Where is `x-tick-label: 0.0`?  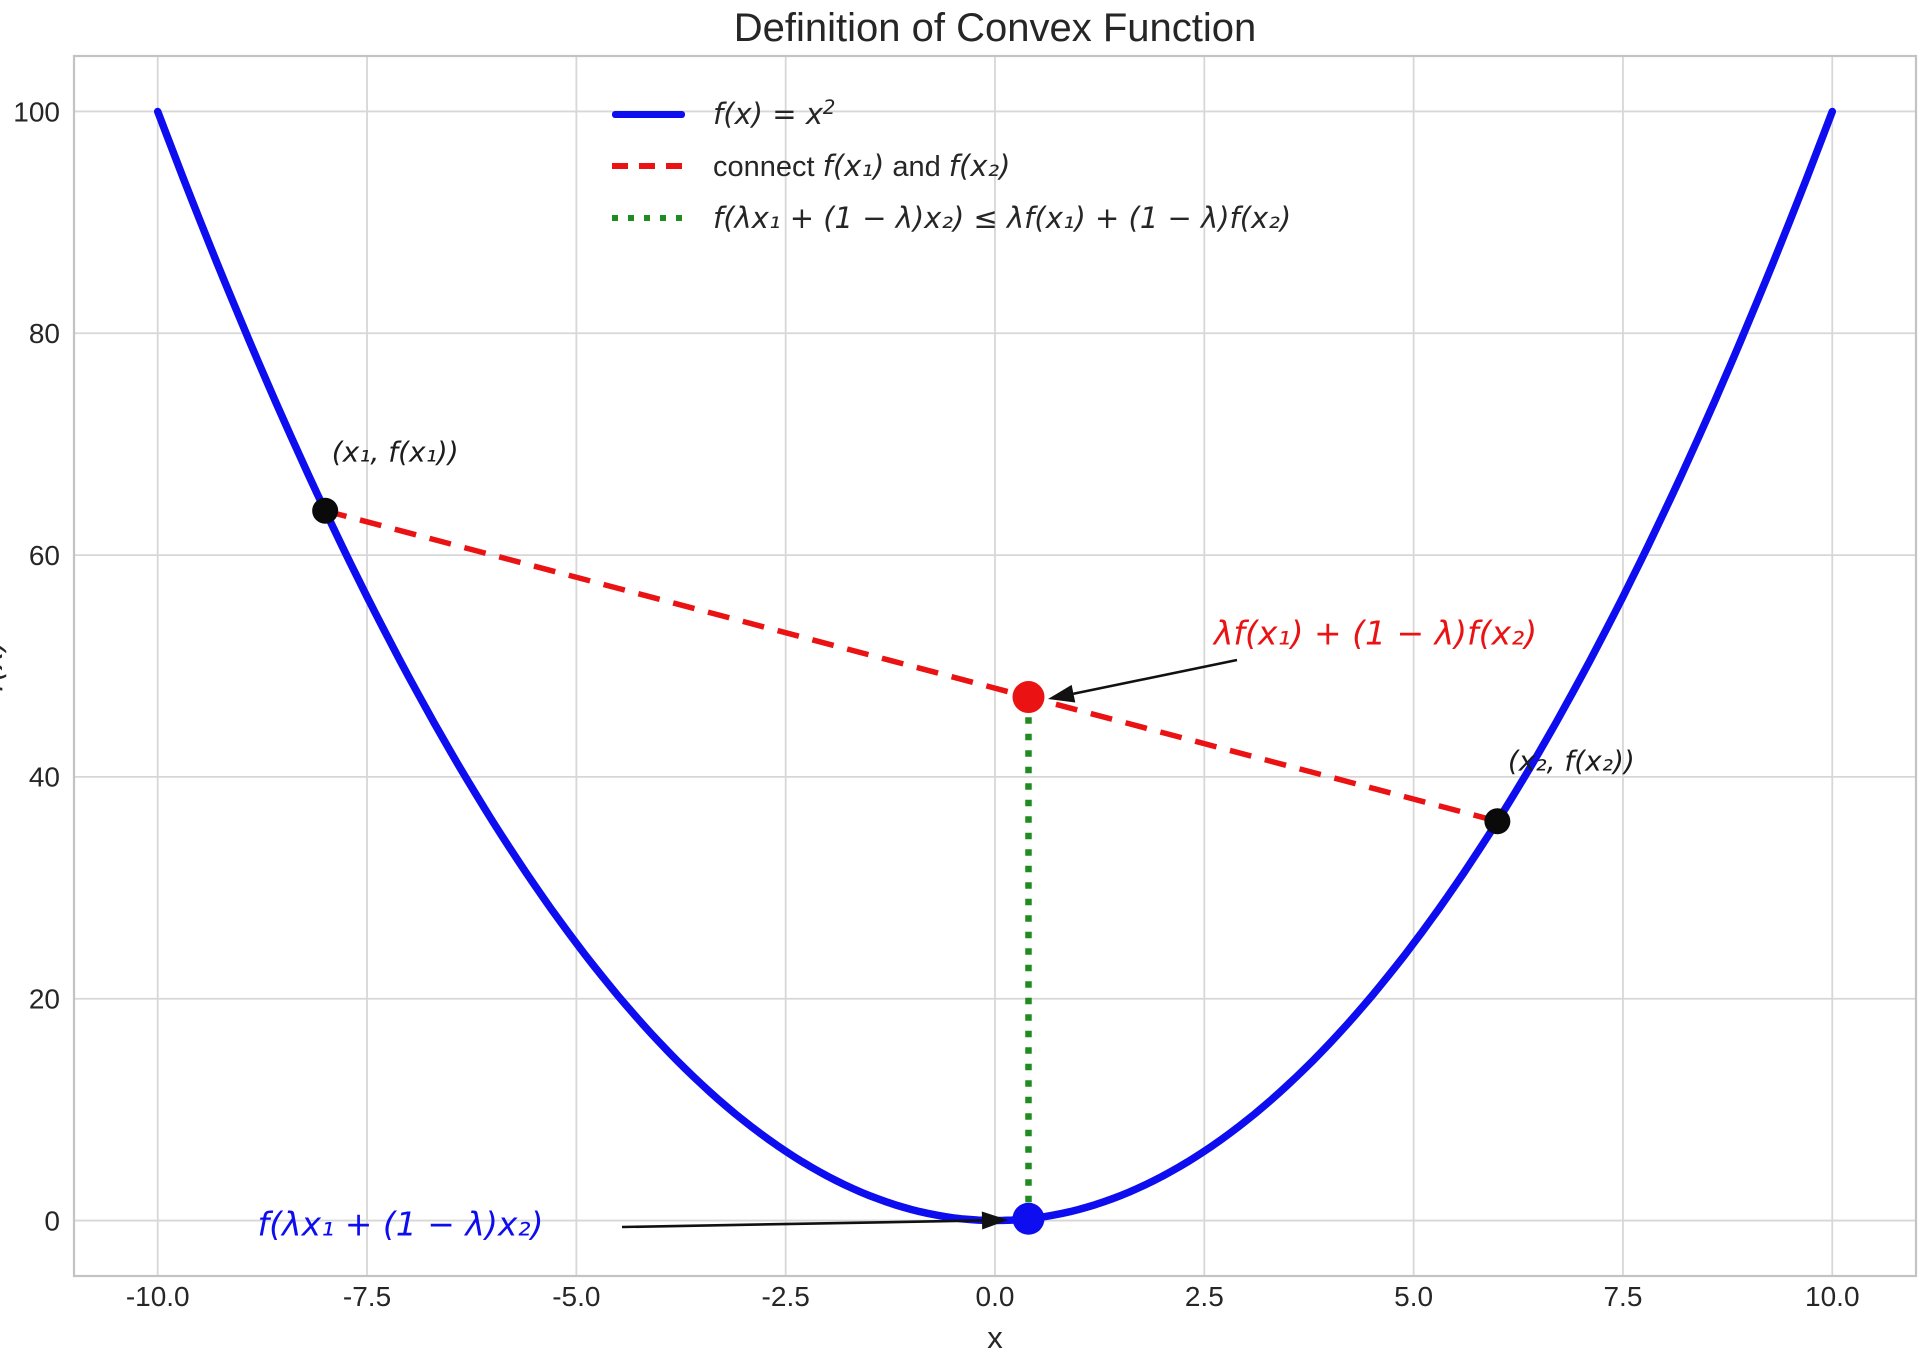
x-tick-label: 0.0 is located at coordinates (995, 1296).